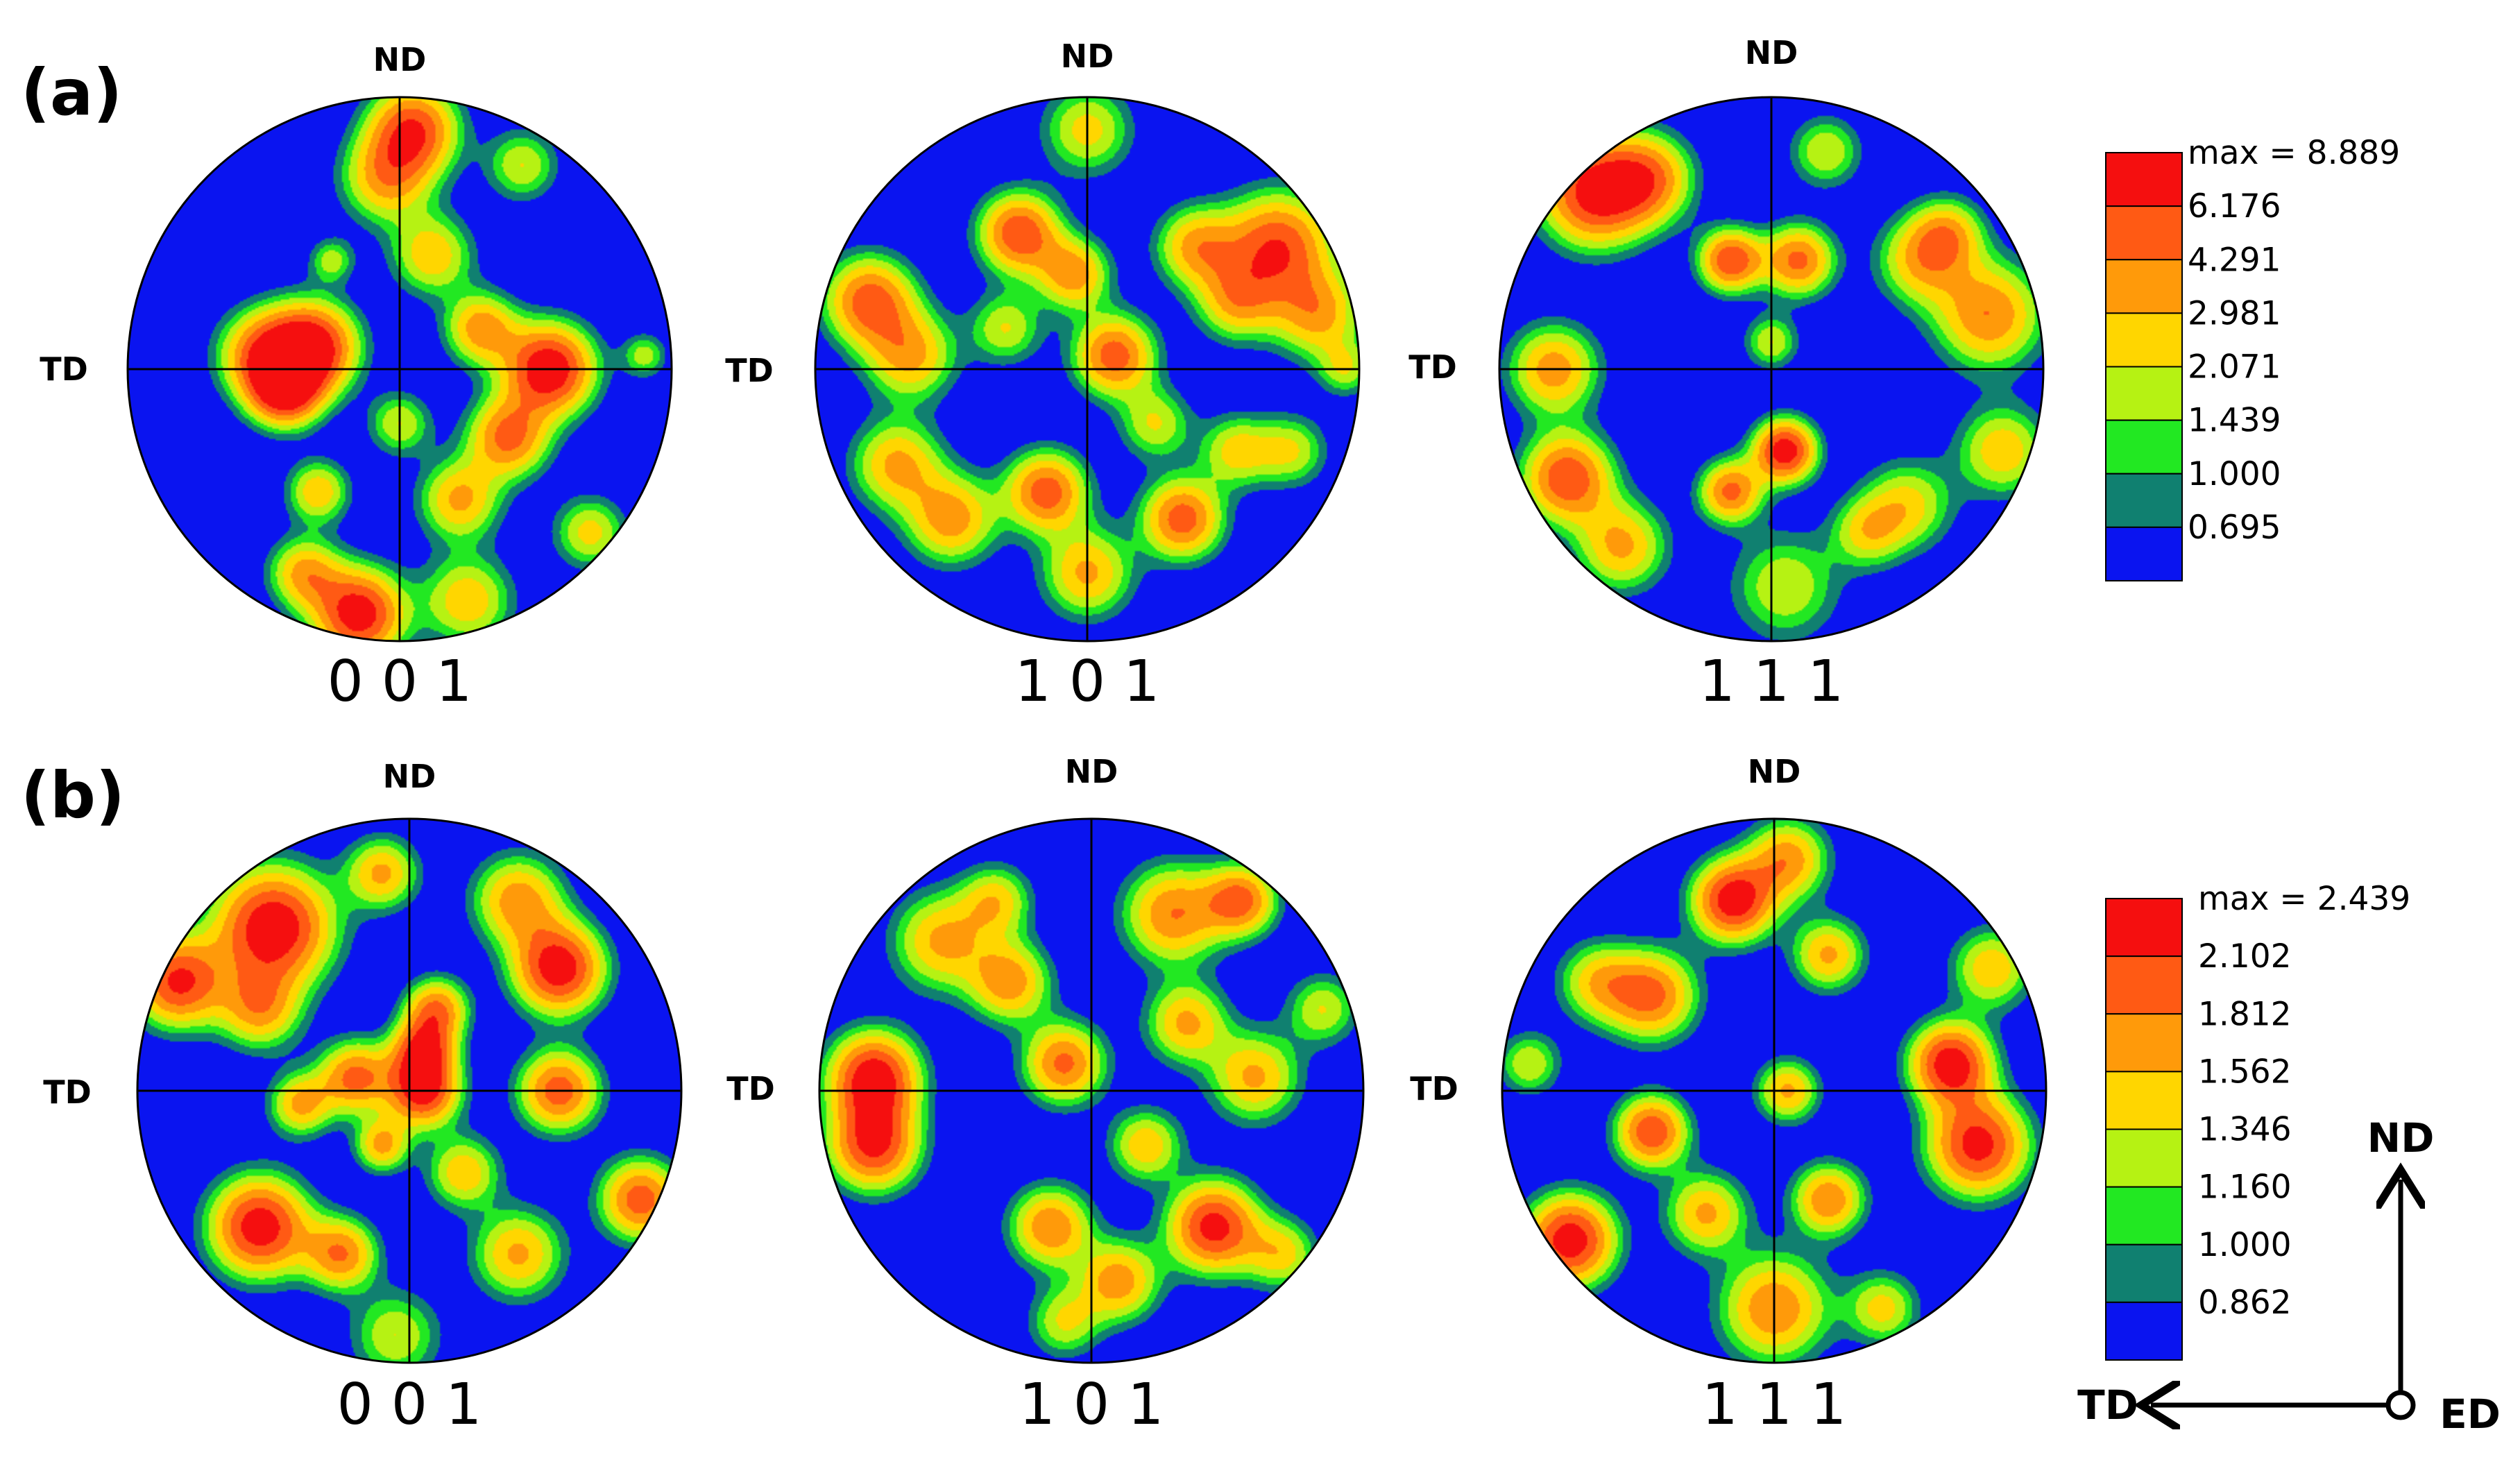 The width and height of the screenshot is (2520, 1471). Describe the element at coordinates (71, 93) in the screenshot. I see `panel-label-a: (a)` at that location.